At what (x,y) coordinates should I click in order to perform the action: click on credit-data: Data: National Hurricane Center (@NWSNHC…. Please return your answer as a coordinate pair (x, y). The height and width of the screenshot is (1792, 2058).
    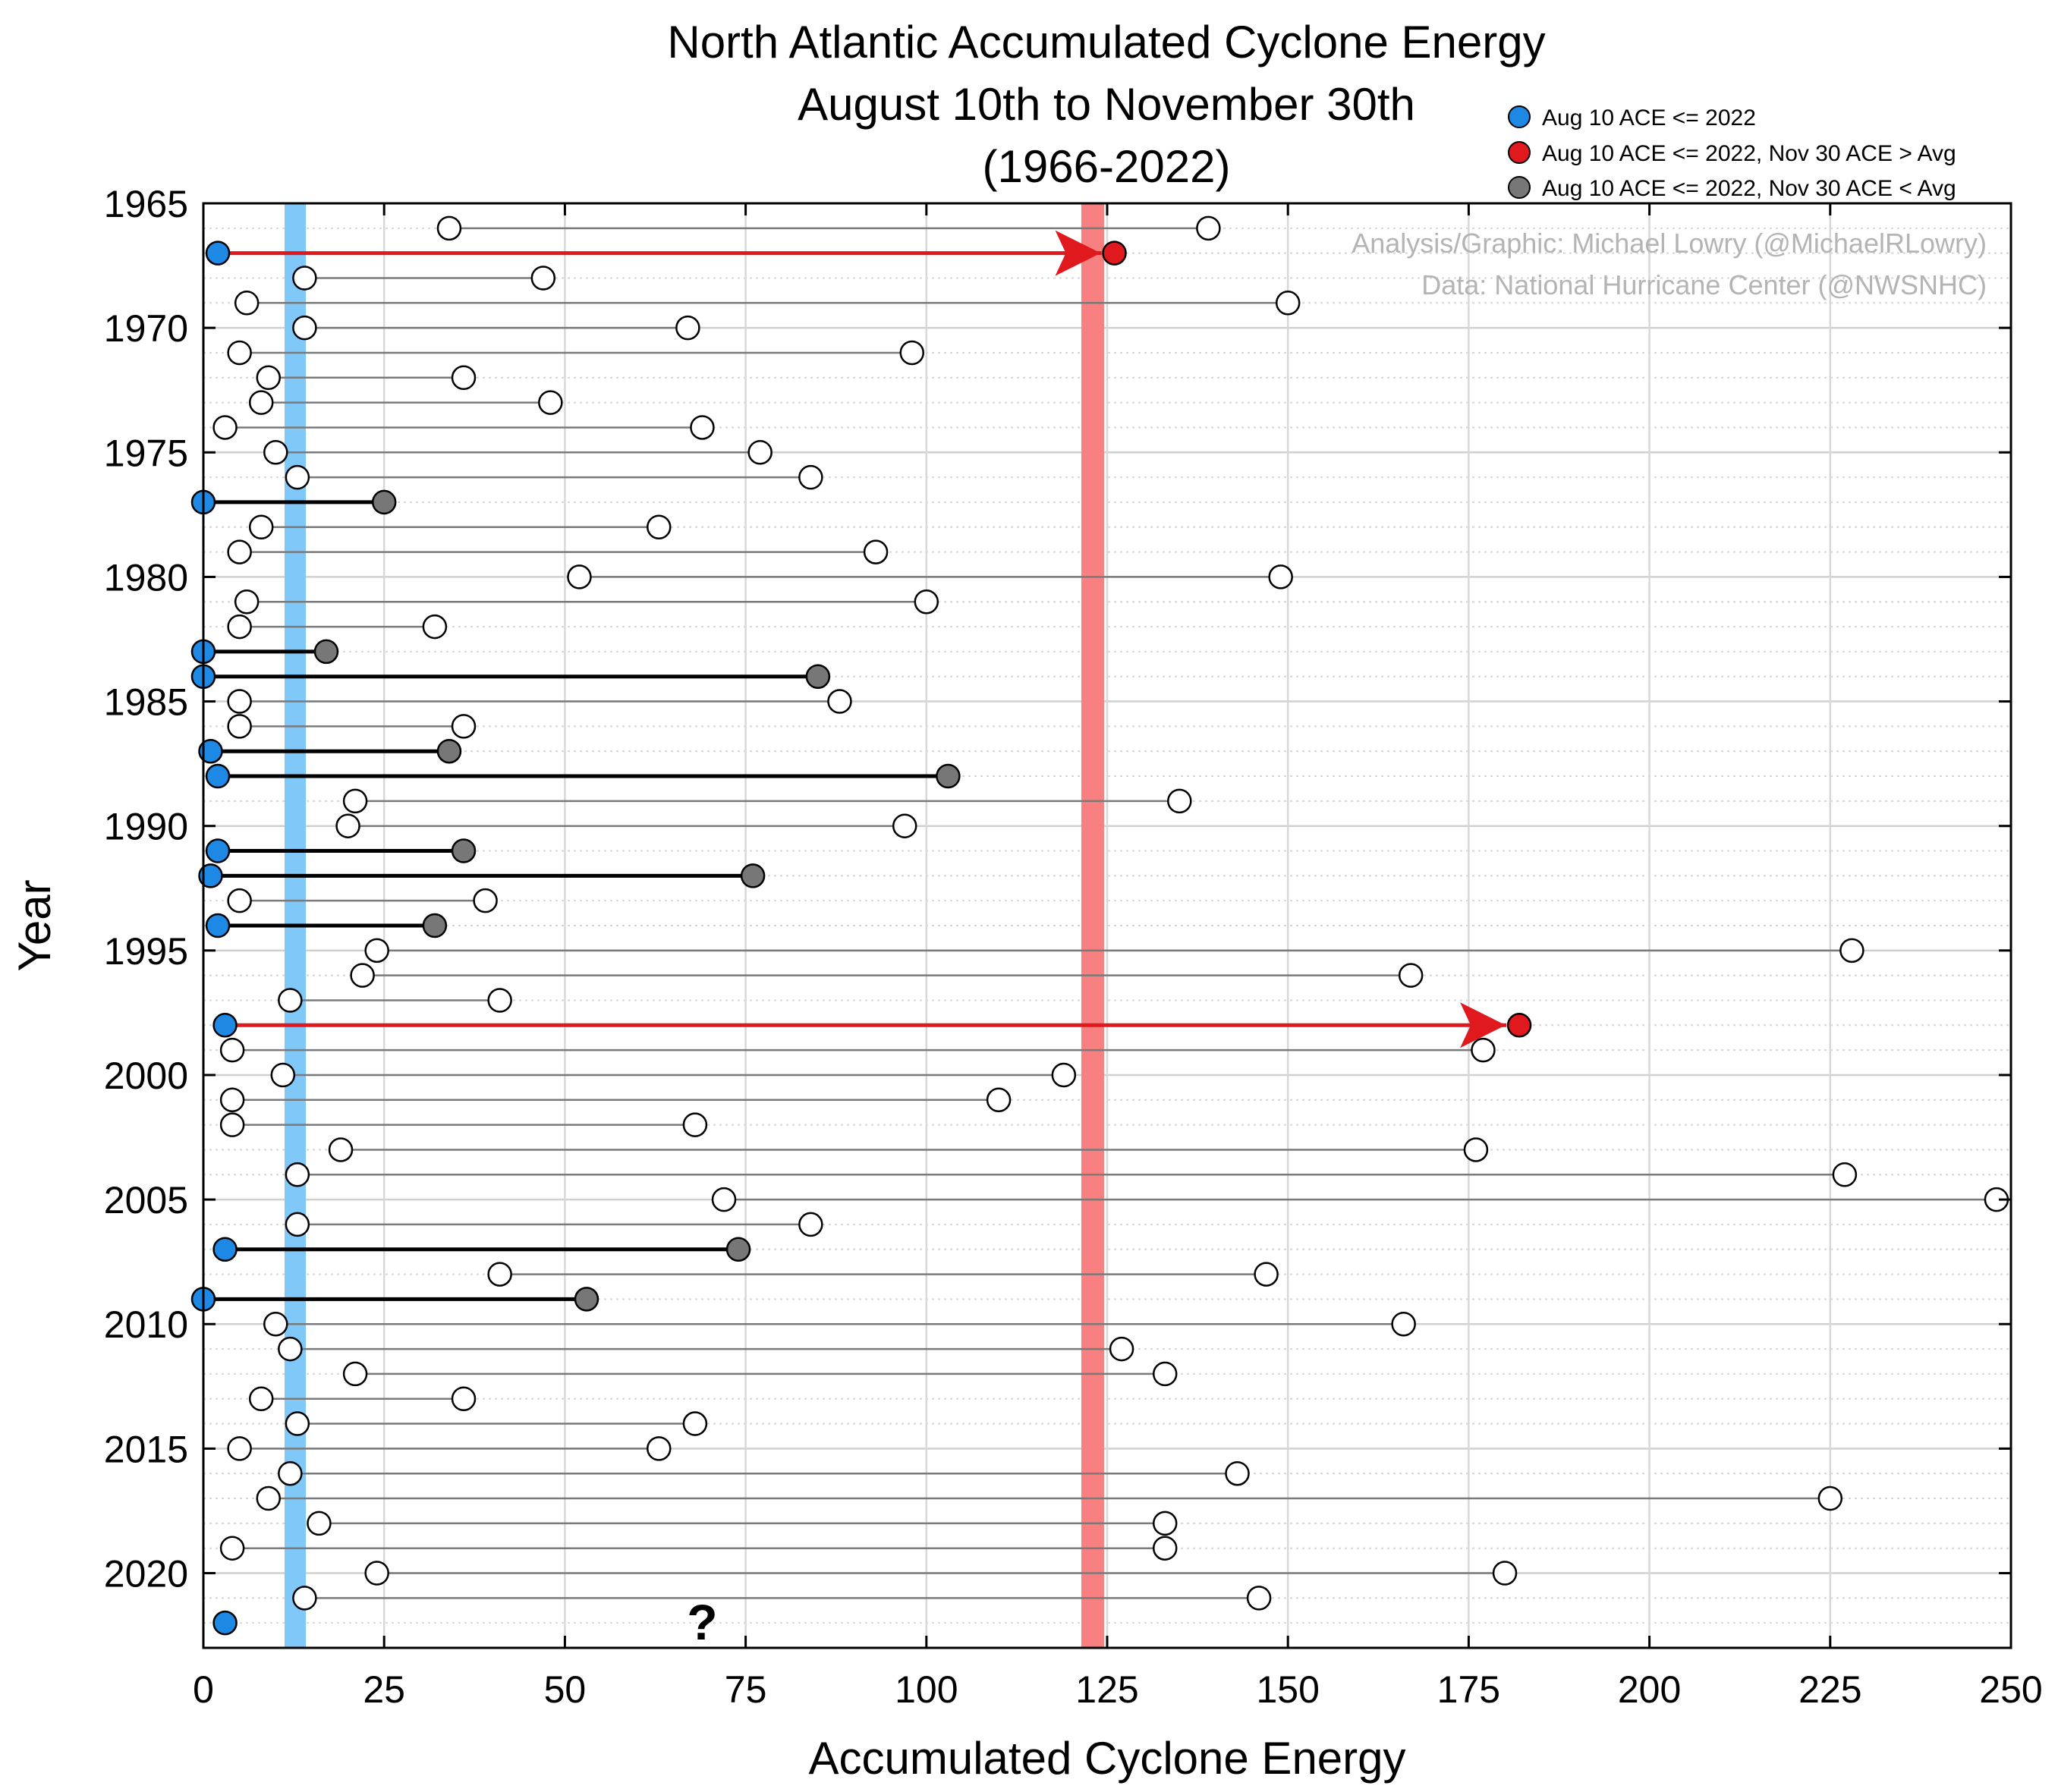
    Looking at the image, I should click on (1704, 285).